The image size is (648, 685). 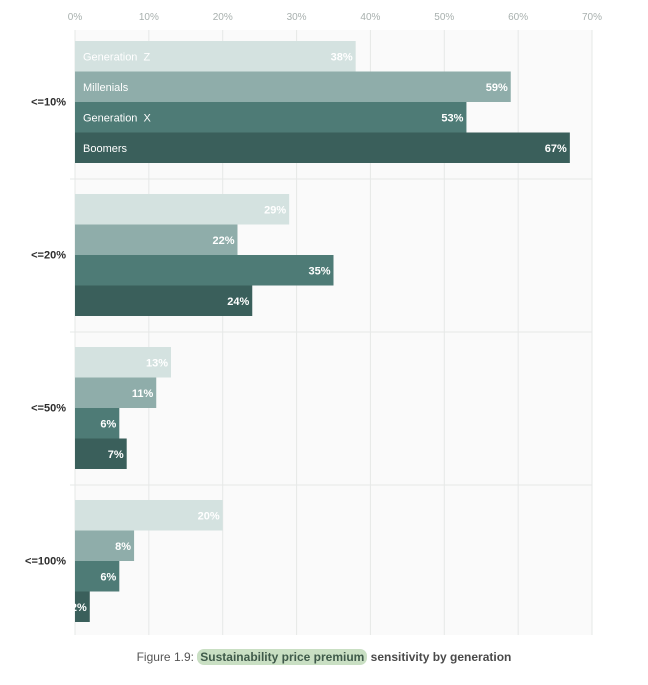 I want to click on bar-value-label: 20%, so click(x=209, y=516).